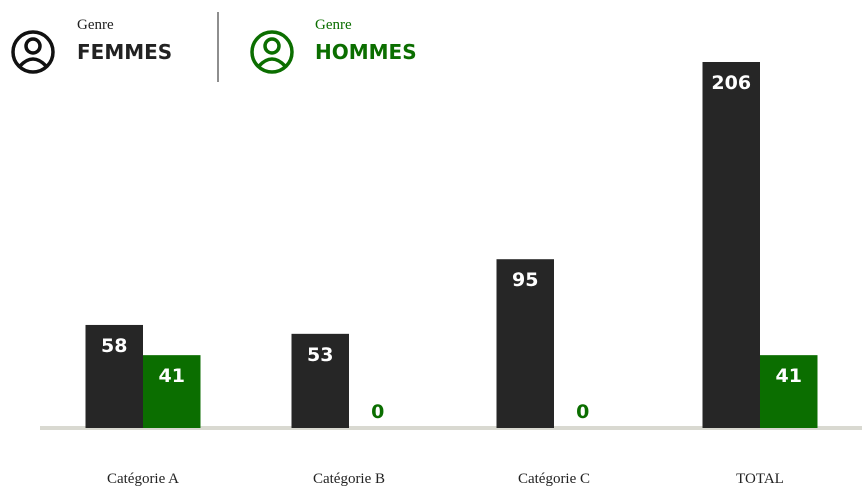  I want to click on value-label: 53, so click(320, 355).